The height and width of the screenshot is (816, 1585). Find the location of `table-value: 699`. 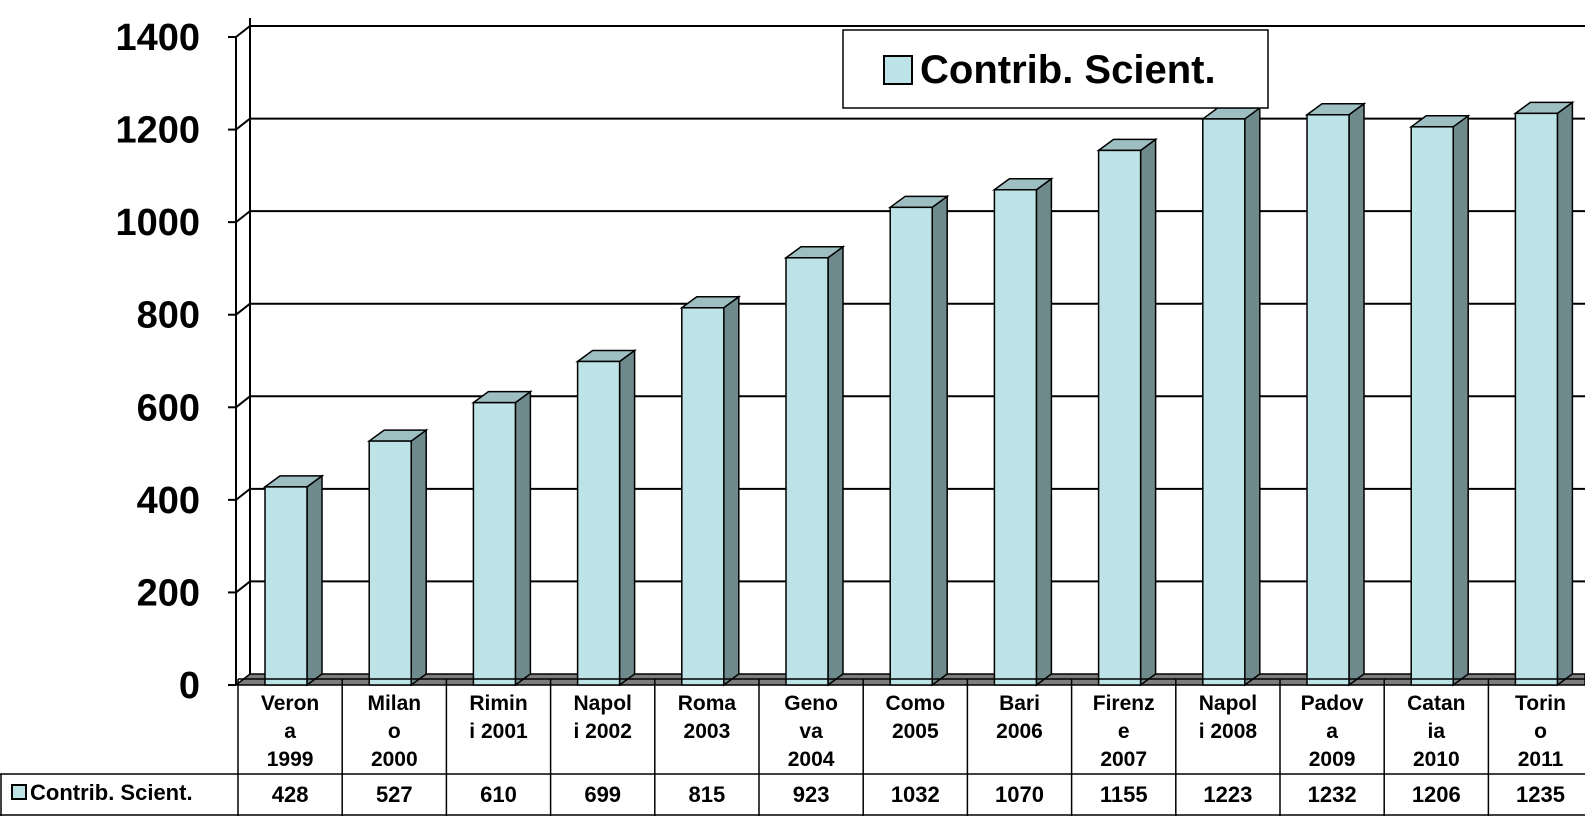

table-value: 699 is located at coordinates (602, 794).